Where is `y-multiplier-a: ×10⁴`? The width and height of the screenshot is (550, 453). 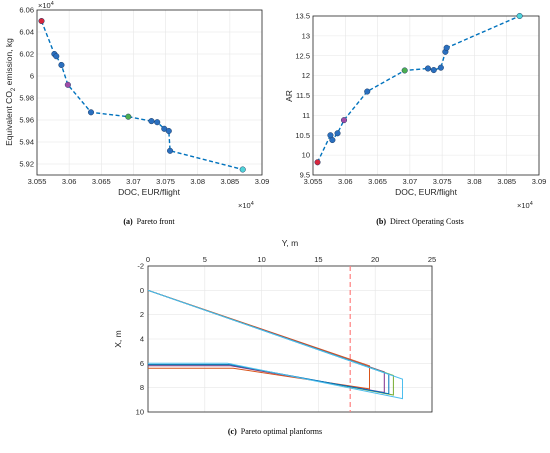 y-multiplier-a: ×10⁴ is located at coordinates (46, 5).